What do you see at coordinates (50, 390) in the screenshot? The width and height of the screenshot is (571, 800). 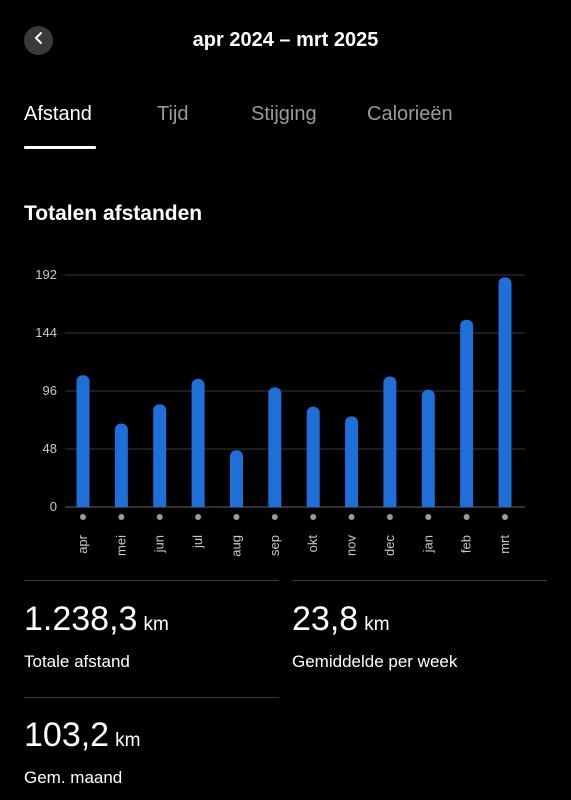 I see `y-tick-label: 96` at bounding box center [50, 390].